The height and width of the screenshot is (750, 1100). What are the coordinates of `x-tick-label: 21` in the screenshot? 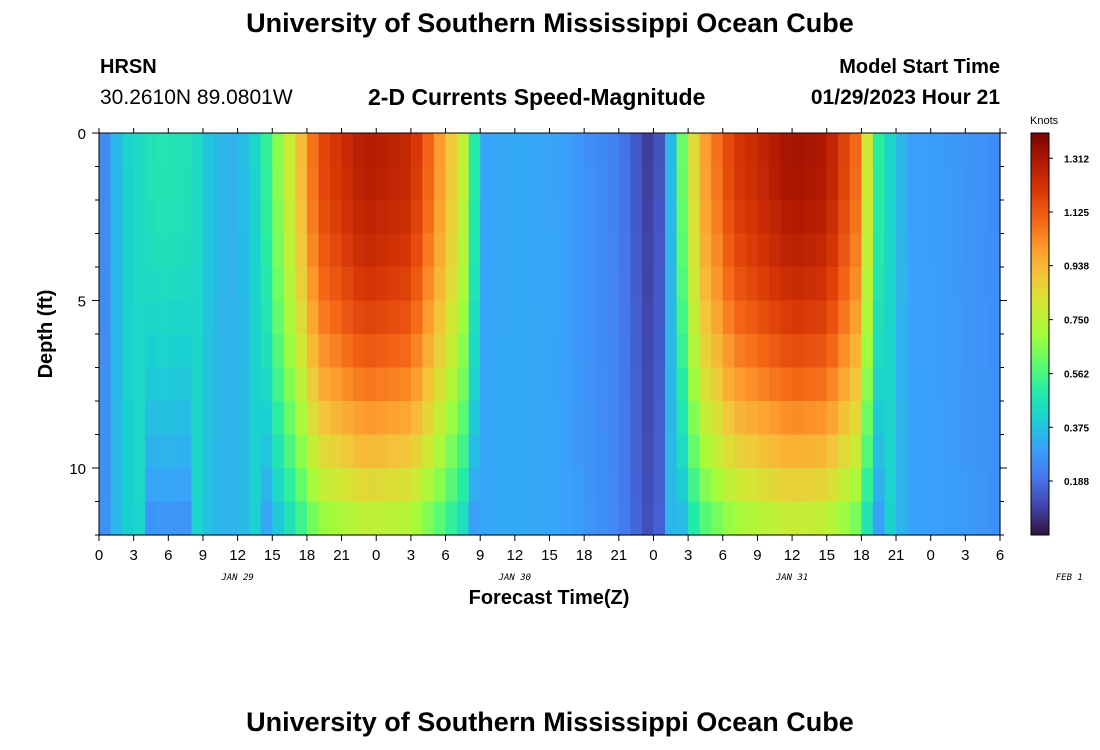 It's located at (341, 555).